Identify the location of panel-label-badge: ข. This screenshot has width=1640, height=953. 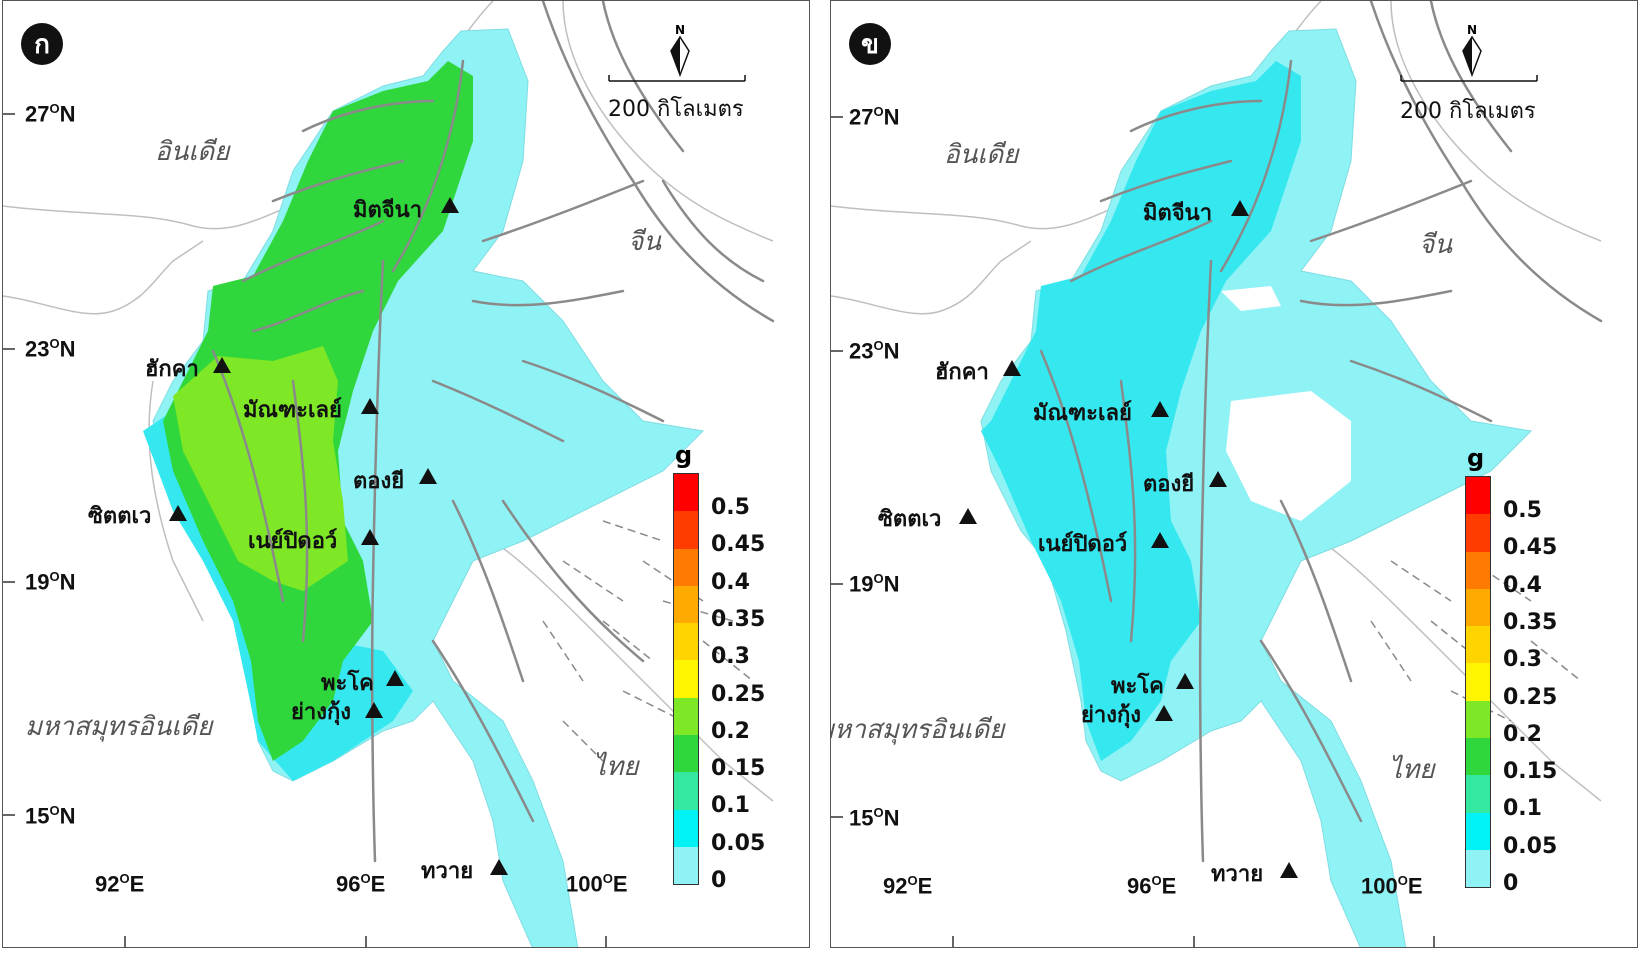
(870, 44).